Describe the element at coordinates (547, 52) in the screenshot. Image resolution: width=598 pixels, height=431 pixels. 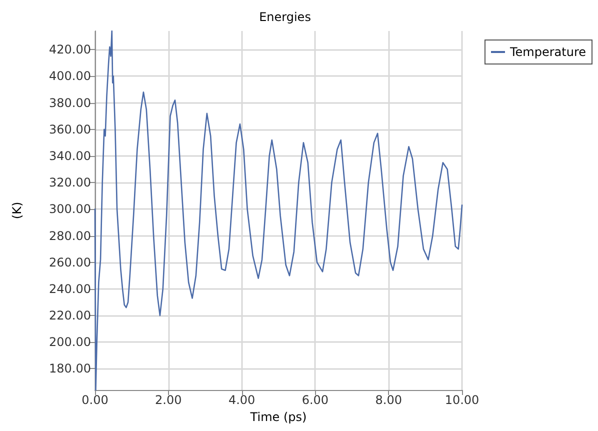
I see `legend-label: Temperature` at that location.